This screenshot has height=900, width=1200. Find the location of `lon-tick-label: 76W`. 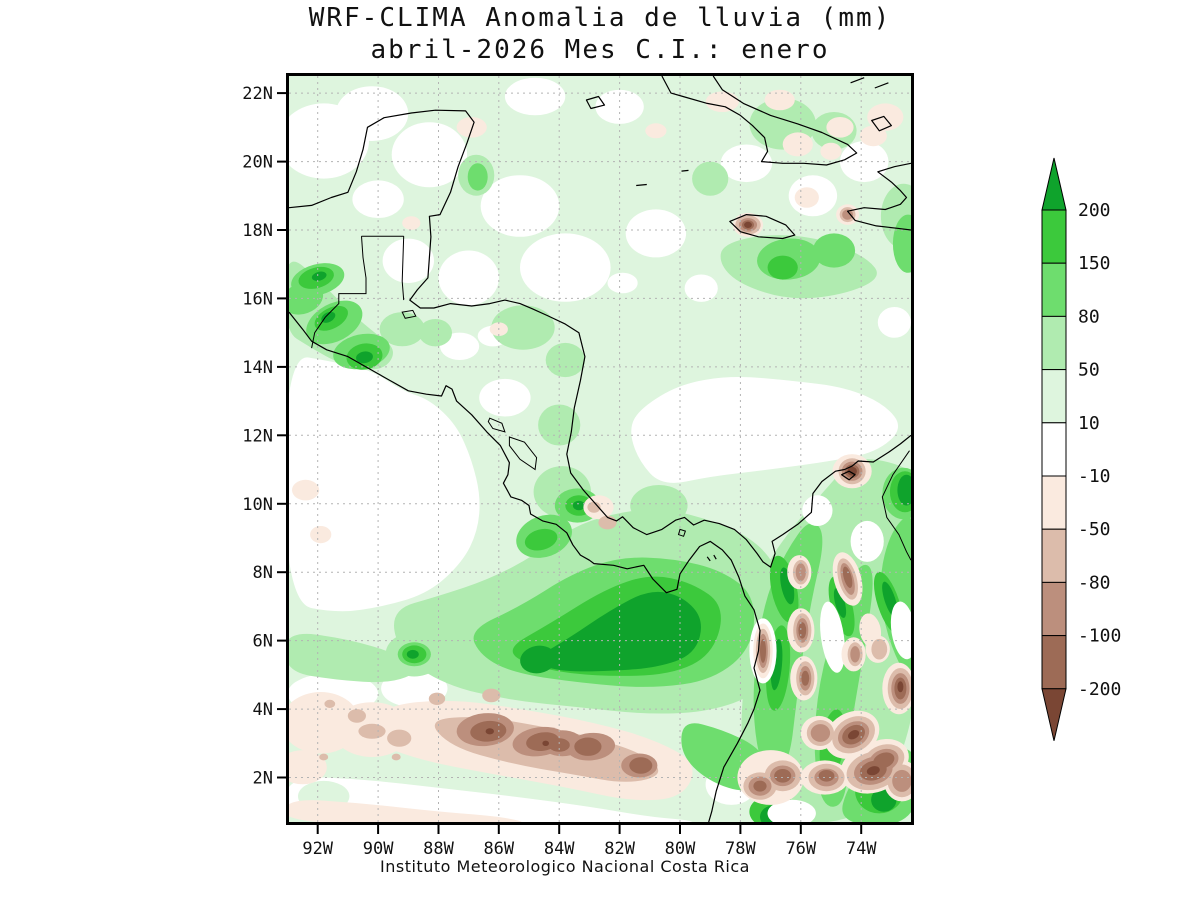

lon-tick-label: 76W is located at coordinates (800, 849).